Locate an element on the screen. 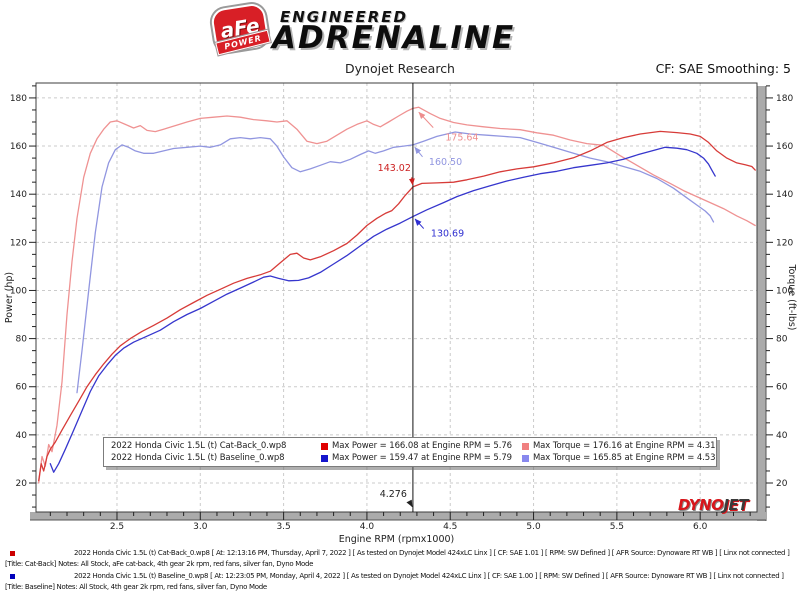  smoothing-label: CF: SAE Smoothing: 5 is located at coordinates (723, 68).